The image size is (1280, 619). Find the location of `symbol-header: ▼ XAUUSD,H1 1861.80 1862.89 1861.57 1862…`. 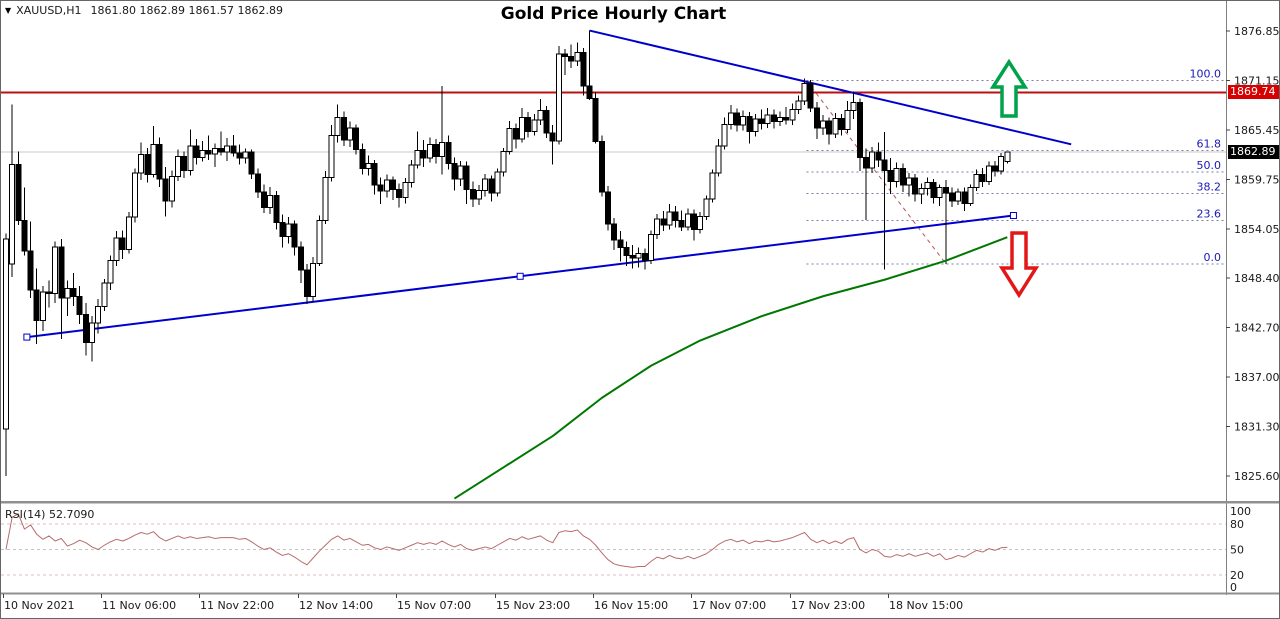

symbol-header: ▼ XAUUSD,H1 1861.80 1862.89 1861.57 1862… is located at coordinates (144, 10).